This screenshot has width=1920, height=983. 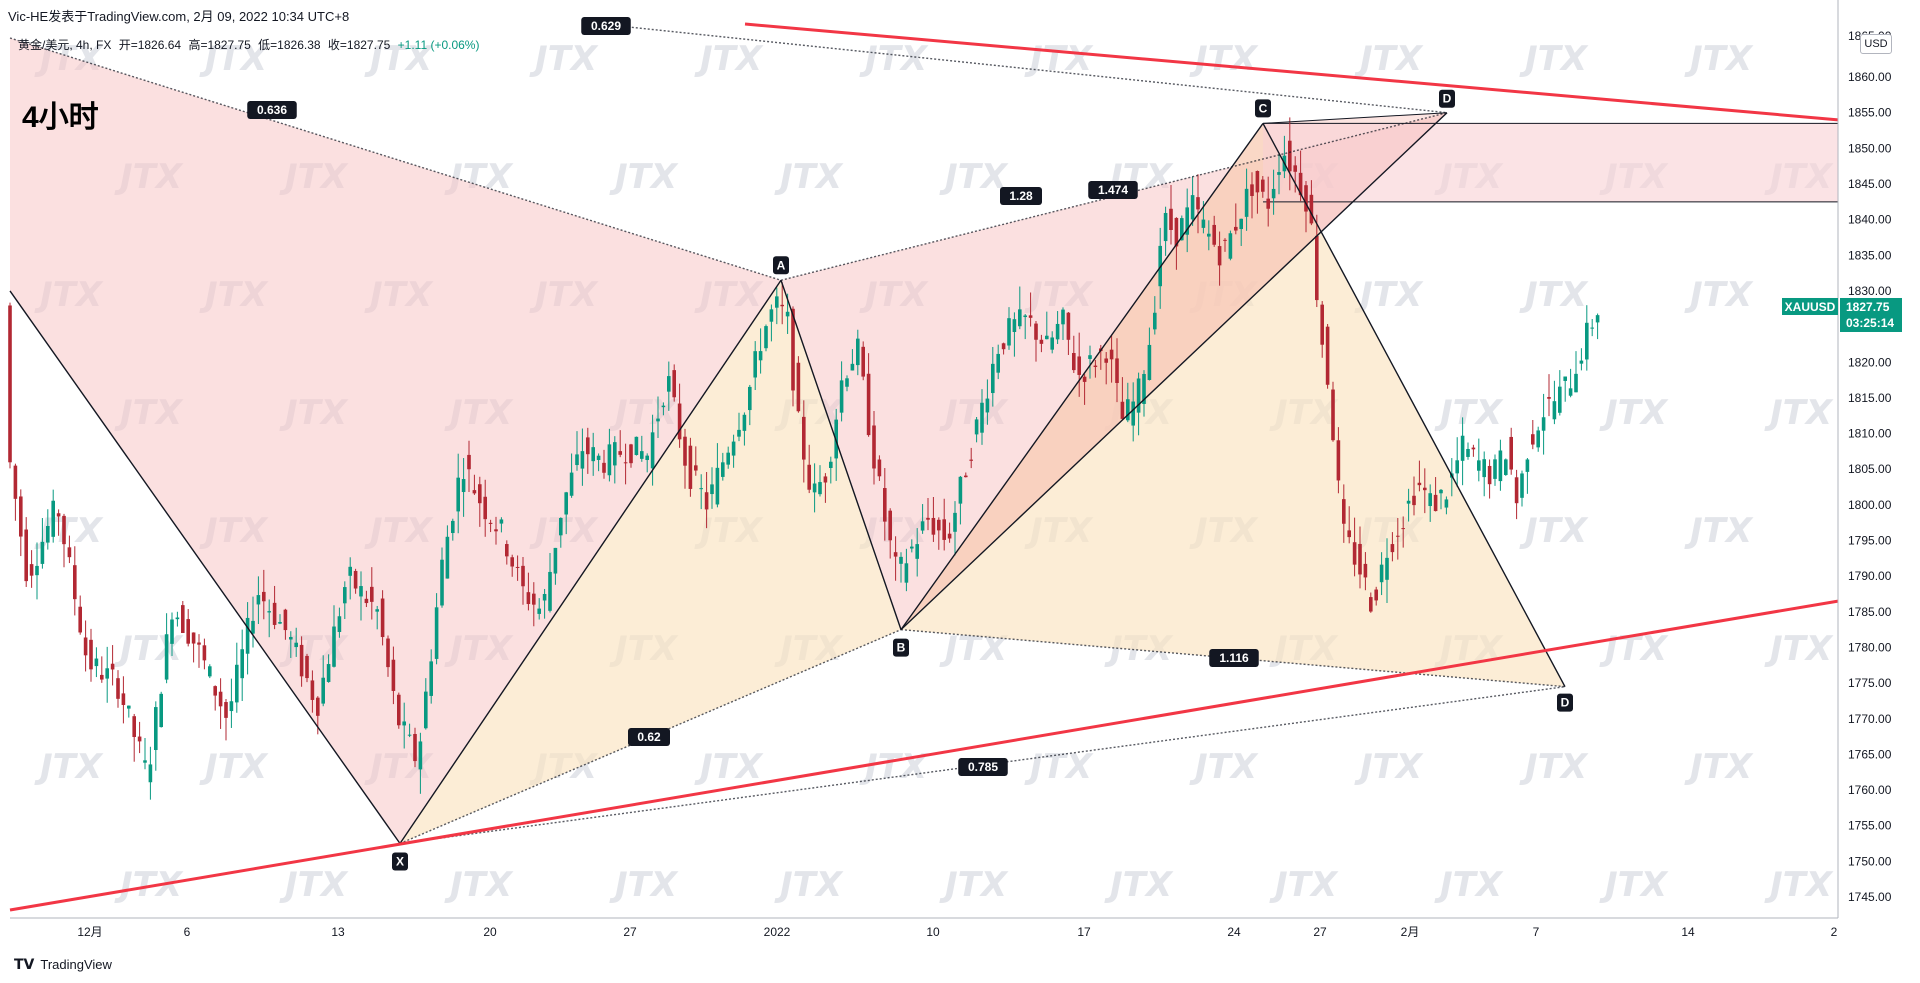 I want to click on pattern-point-b-2: B, so click(x=901, y=648).